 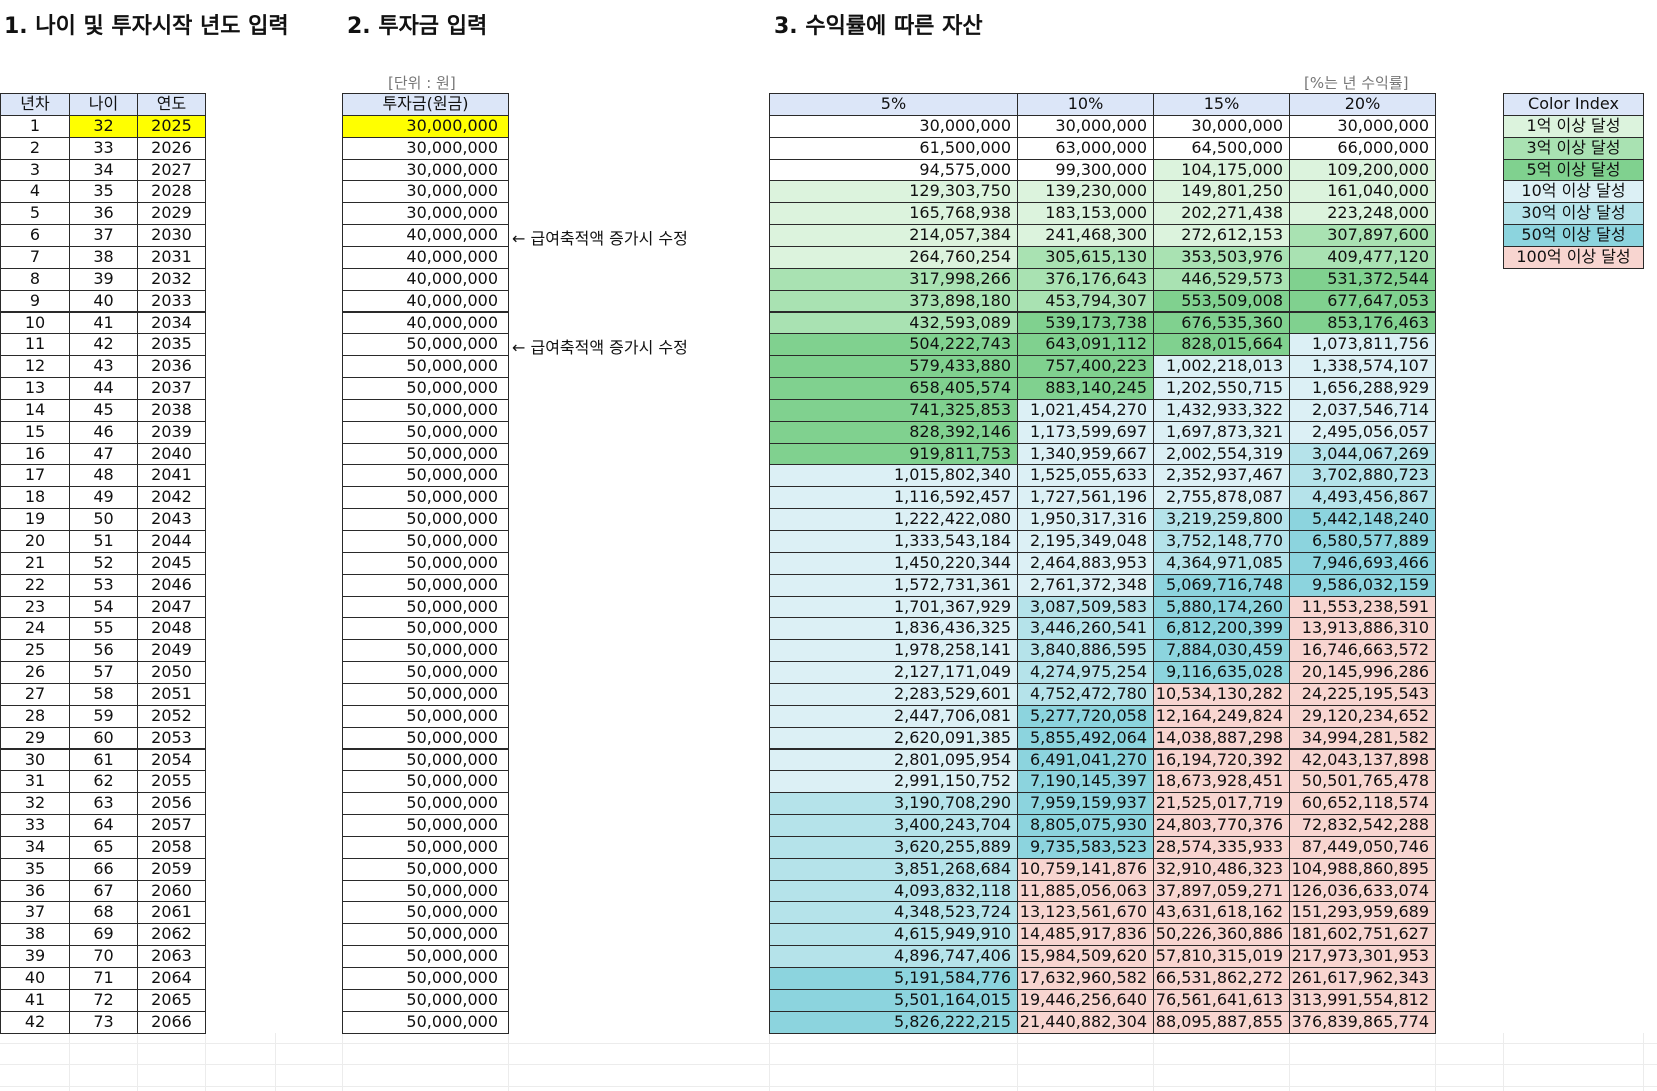 What do you see at coordinates (1085, 782) in the screenshot?
I see `asset-cell: 7,190,145,397` at bounding box center [1085, 782].